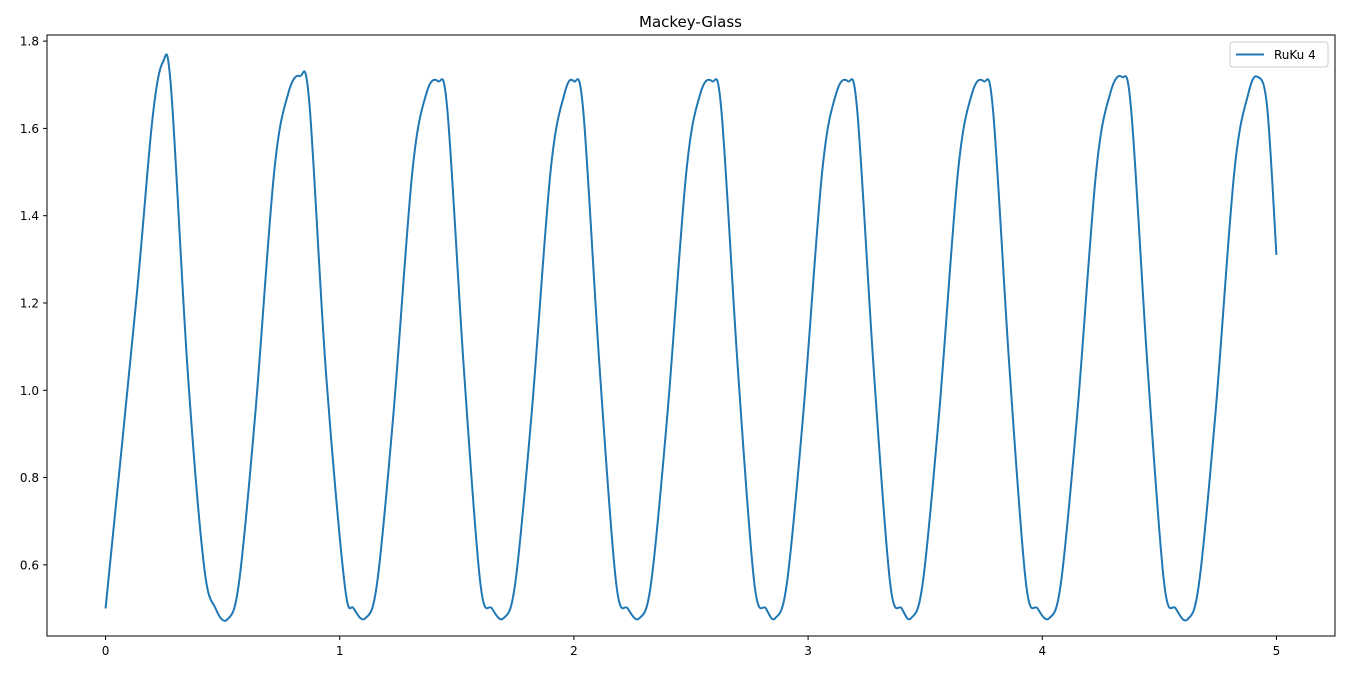 This screenshot has width=1350, height=675. What do you see at coordinates (340, 651) in the screenshot?
I see `x-tick-label-1: 1` at bounding box center [340, 651].